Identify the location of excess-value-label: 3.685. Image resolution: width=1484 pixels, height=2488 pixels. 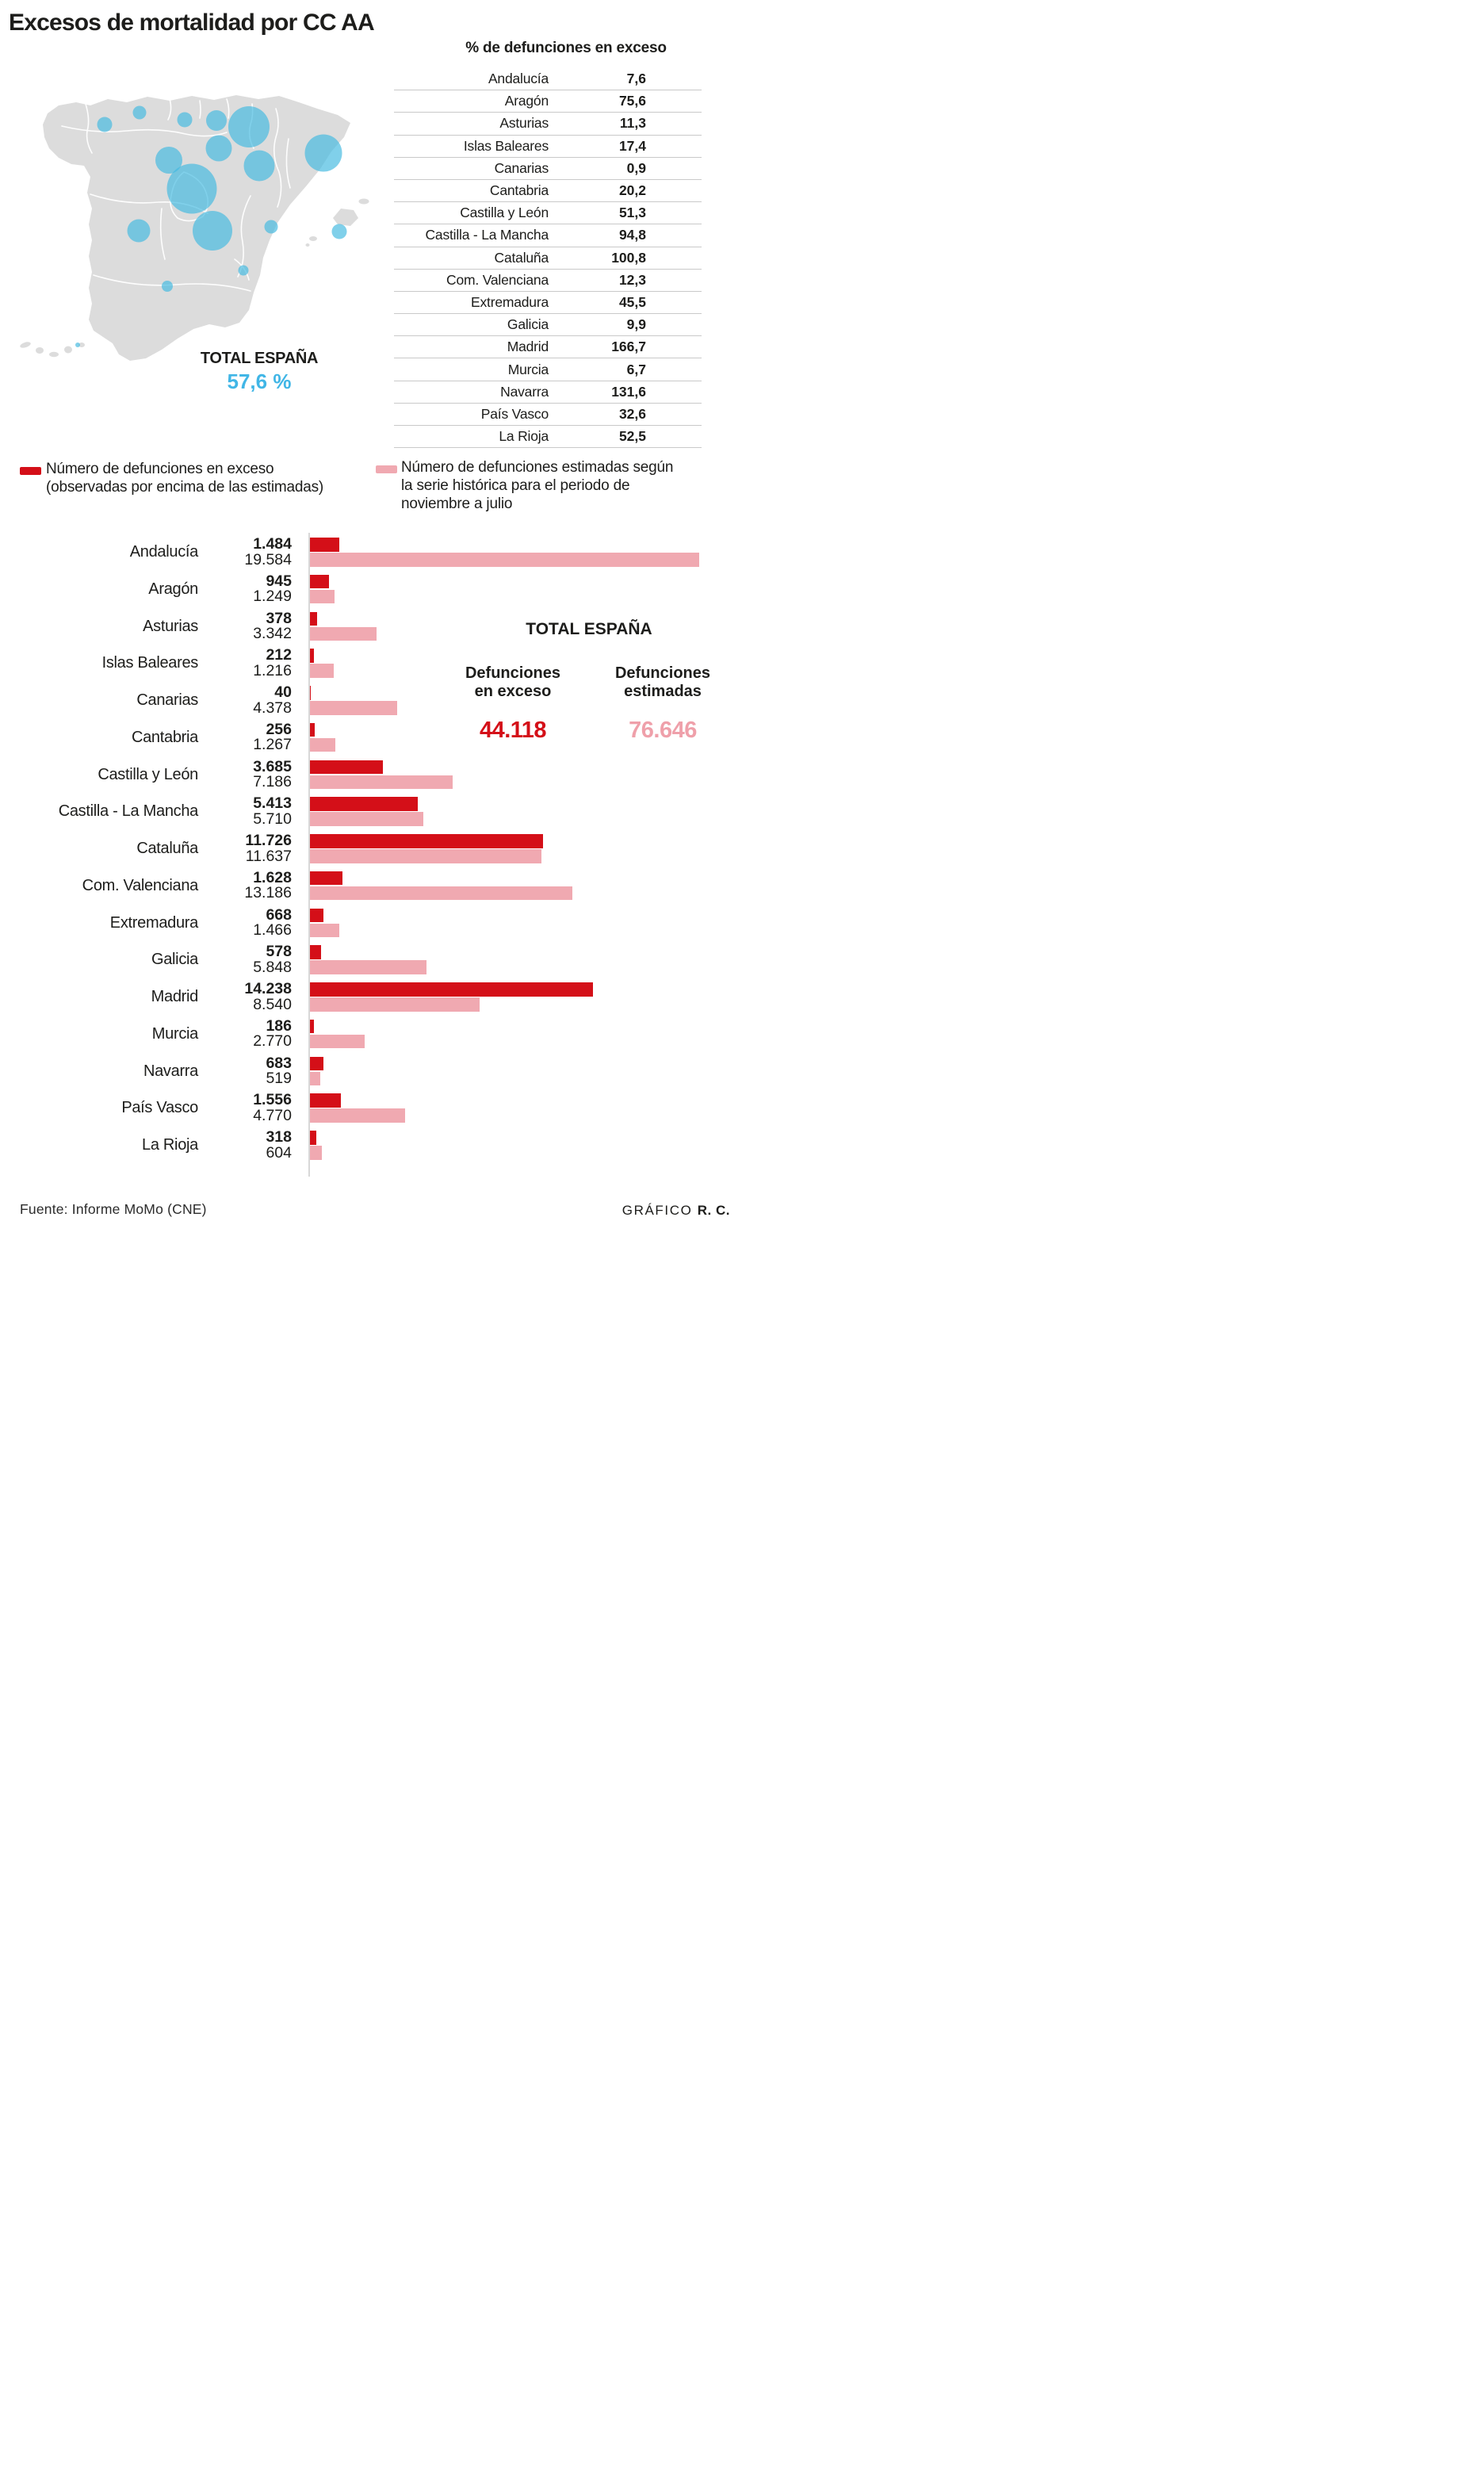
(272, 766).